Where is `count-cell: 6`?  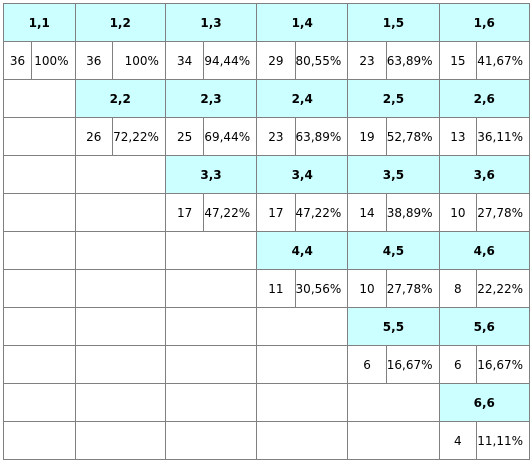
count-cell: 6 is located at coordinates (458, 364).